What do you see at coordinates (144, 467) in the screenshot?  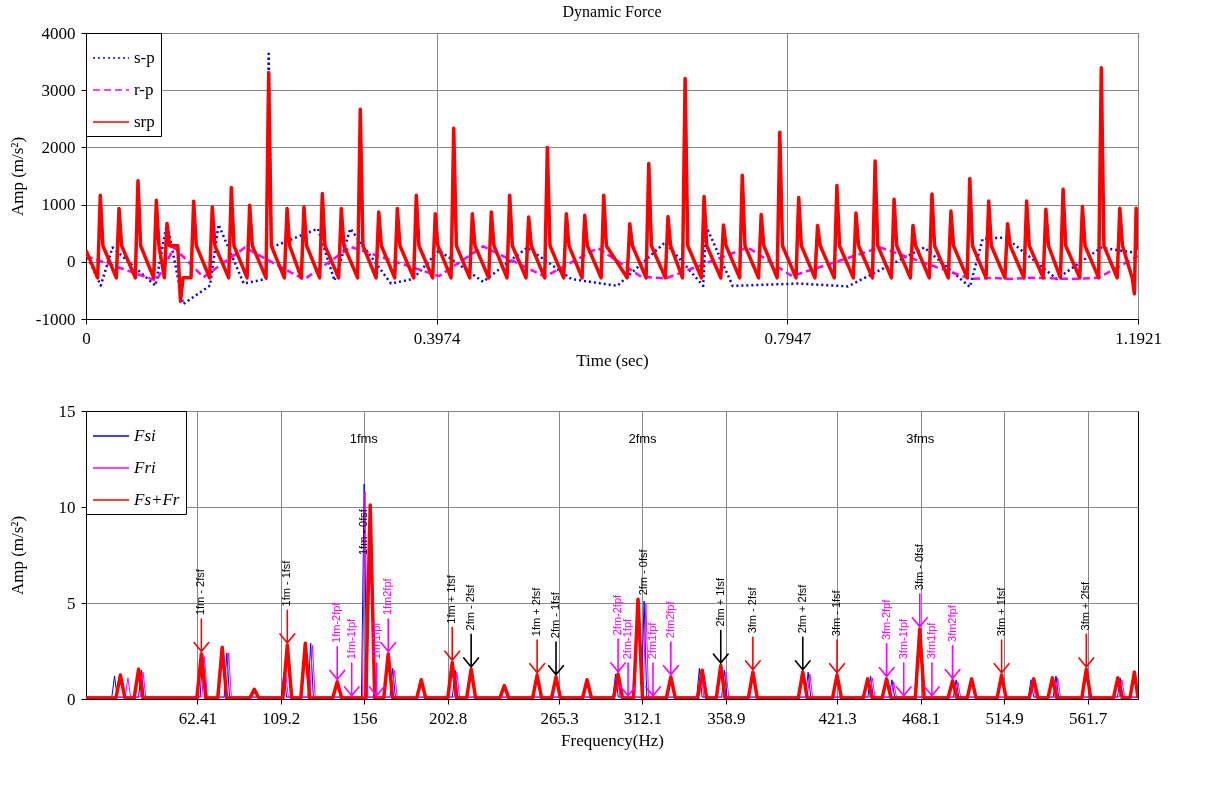 I see `legend-label: Fri` at bounding box center [144, 467].